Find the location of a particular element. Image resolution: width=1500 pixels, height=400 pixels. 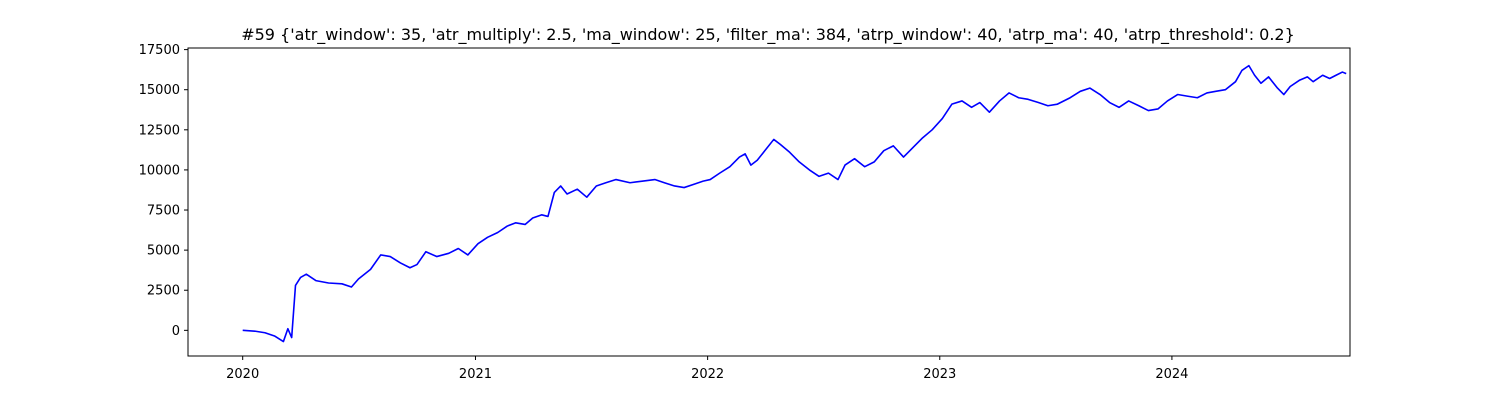

y-tick-label-15000: 15000 is located at coordinates (159, 90).